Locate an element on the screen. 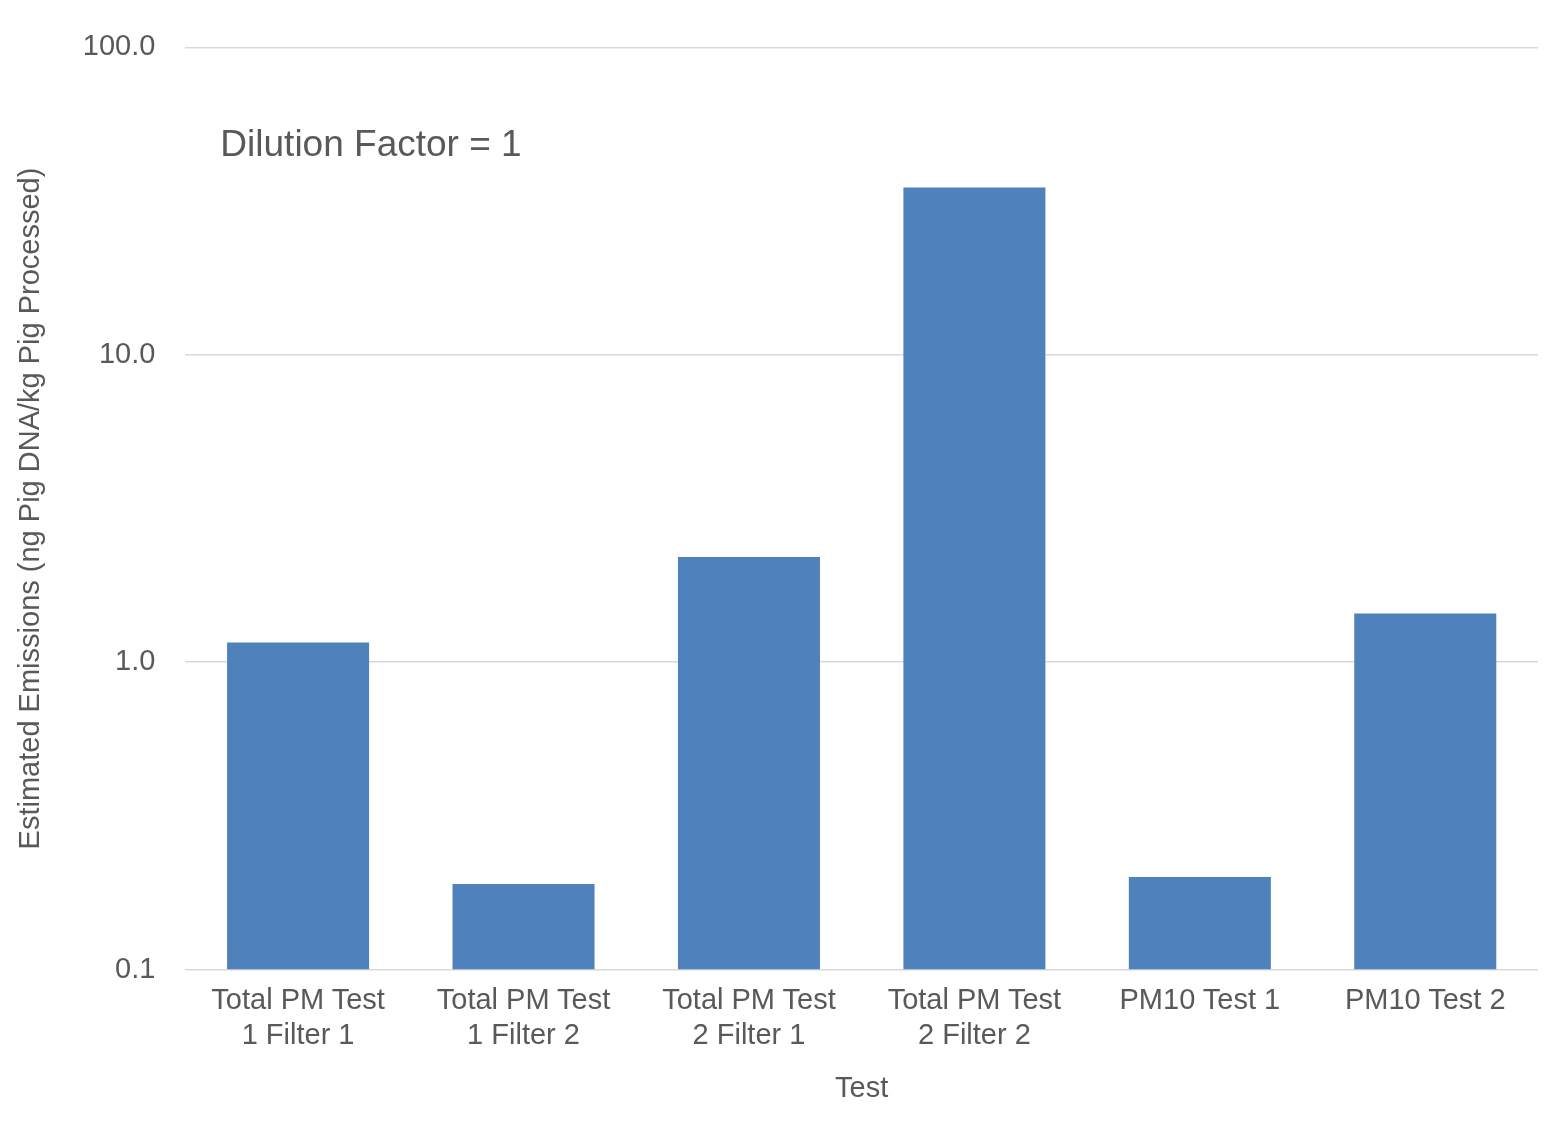 The height and width of the screenshot is (1125, 1544). x-axis-title: Test is located at coordinates (862, 1086).